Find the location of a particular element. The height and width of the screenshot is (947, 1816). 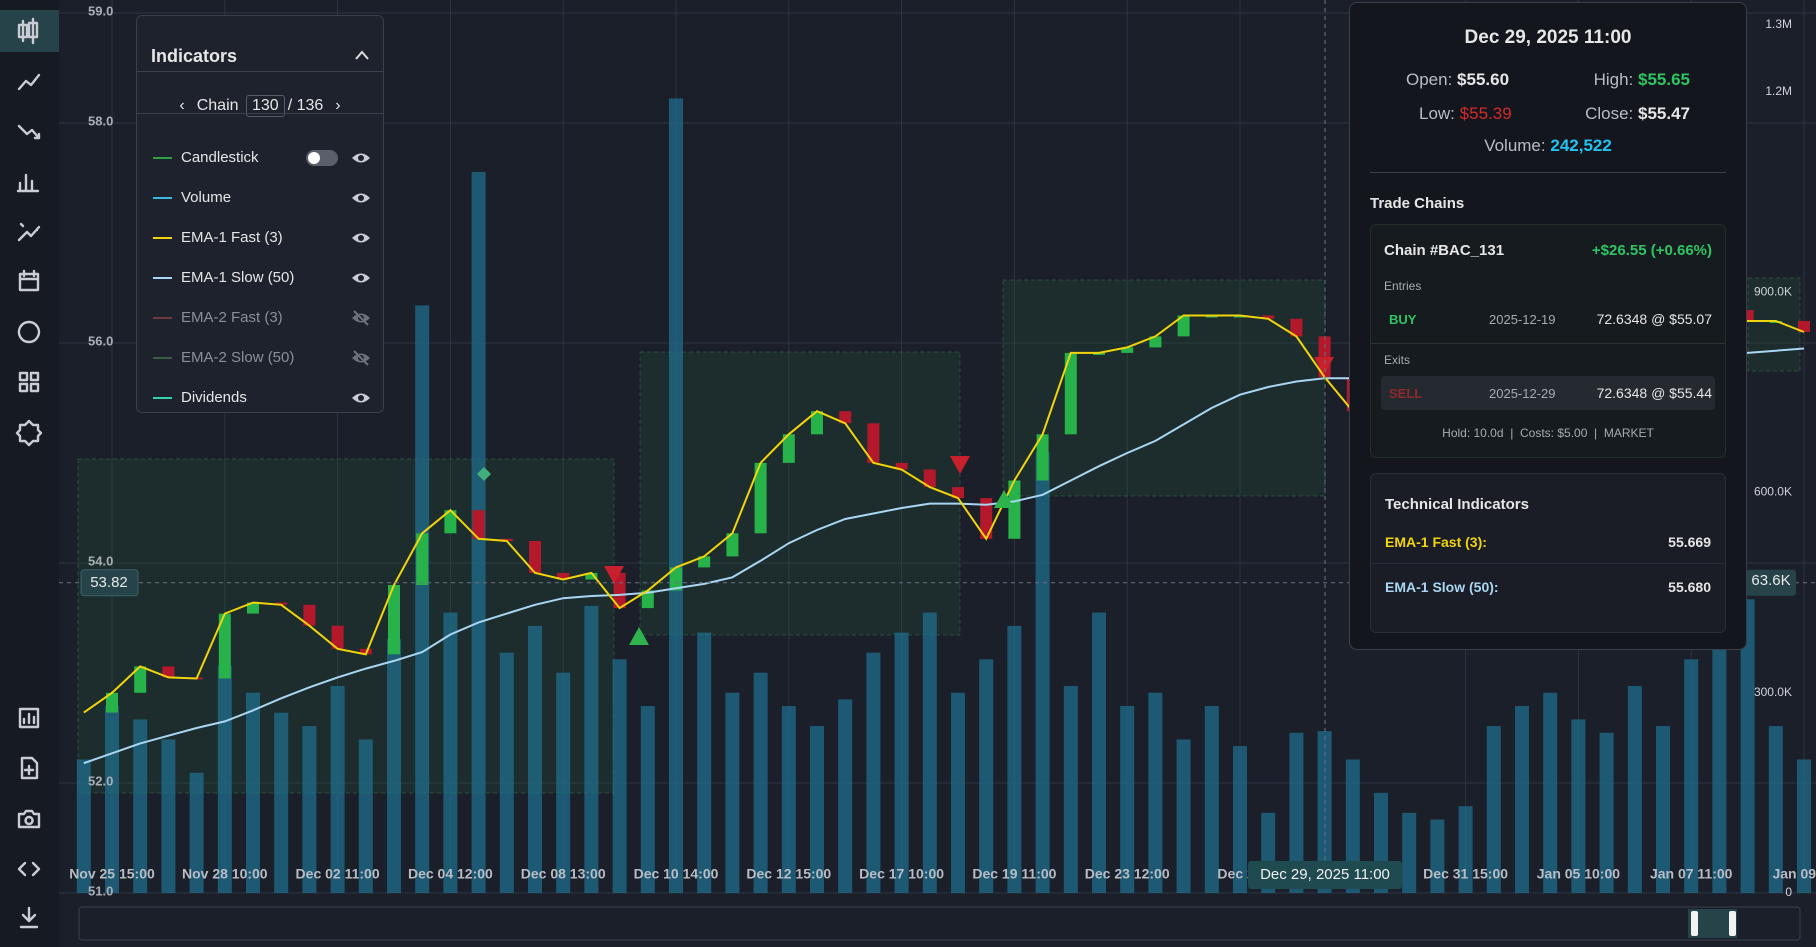

indicator-item: EMA-1 Fast (3) is located at coordinates (260, 238).